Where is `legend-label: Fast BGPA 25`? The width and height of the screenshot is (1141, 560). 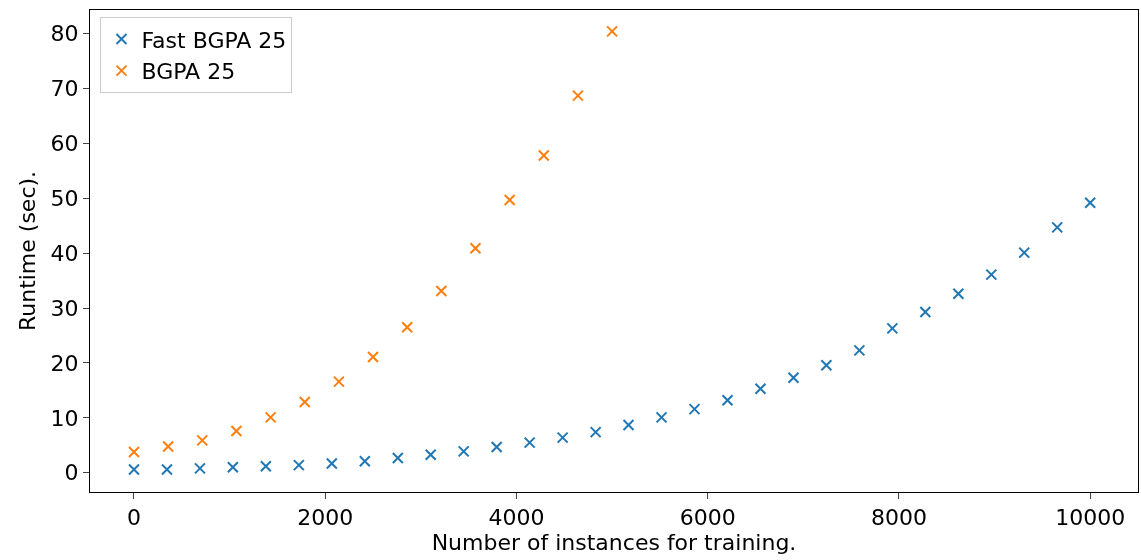 legend-label: Fast BGPA 25 is located at coordinates (214, 40).